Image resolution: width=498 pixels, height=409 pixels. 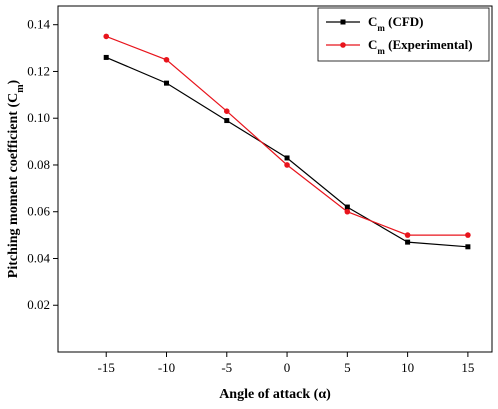 What do you see at coordinates (38, 257) in the screenshot?
I see `y-tick-label: 0.04` at bounding box center [38, 257].